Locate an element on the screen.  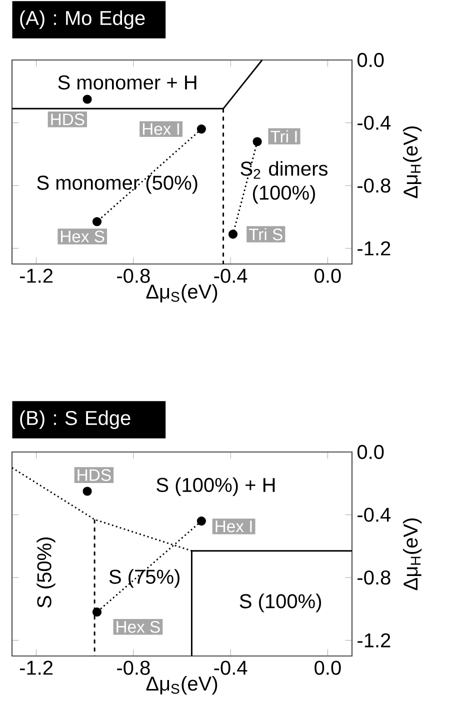
series-label: Tri S is located at coordinates (265, 234).